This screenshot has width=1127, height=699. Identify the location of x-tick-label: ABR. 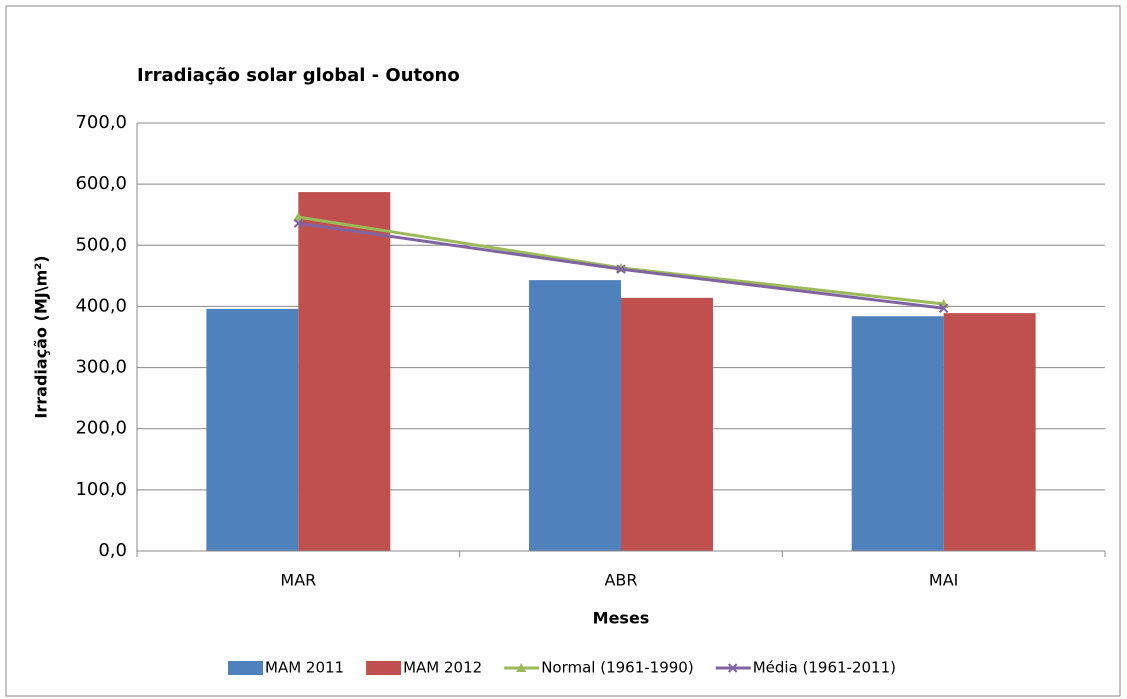
(620, 580).